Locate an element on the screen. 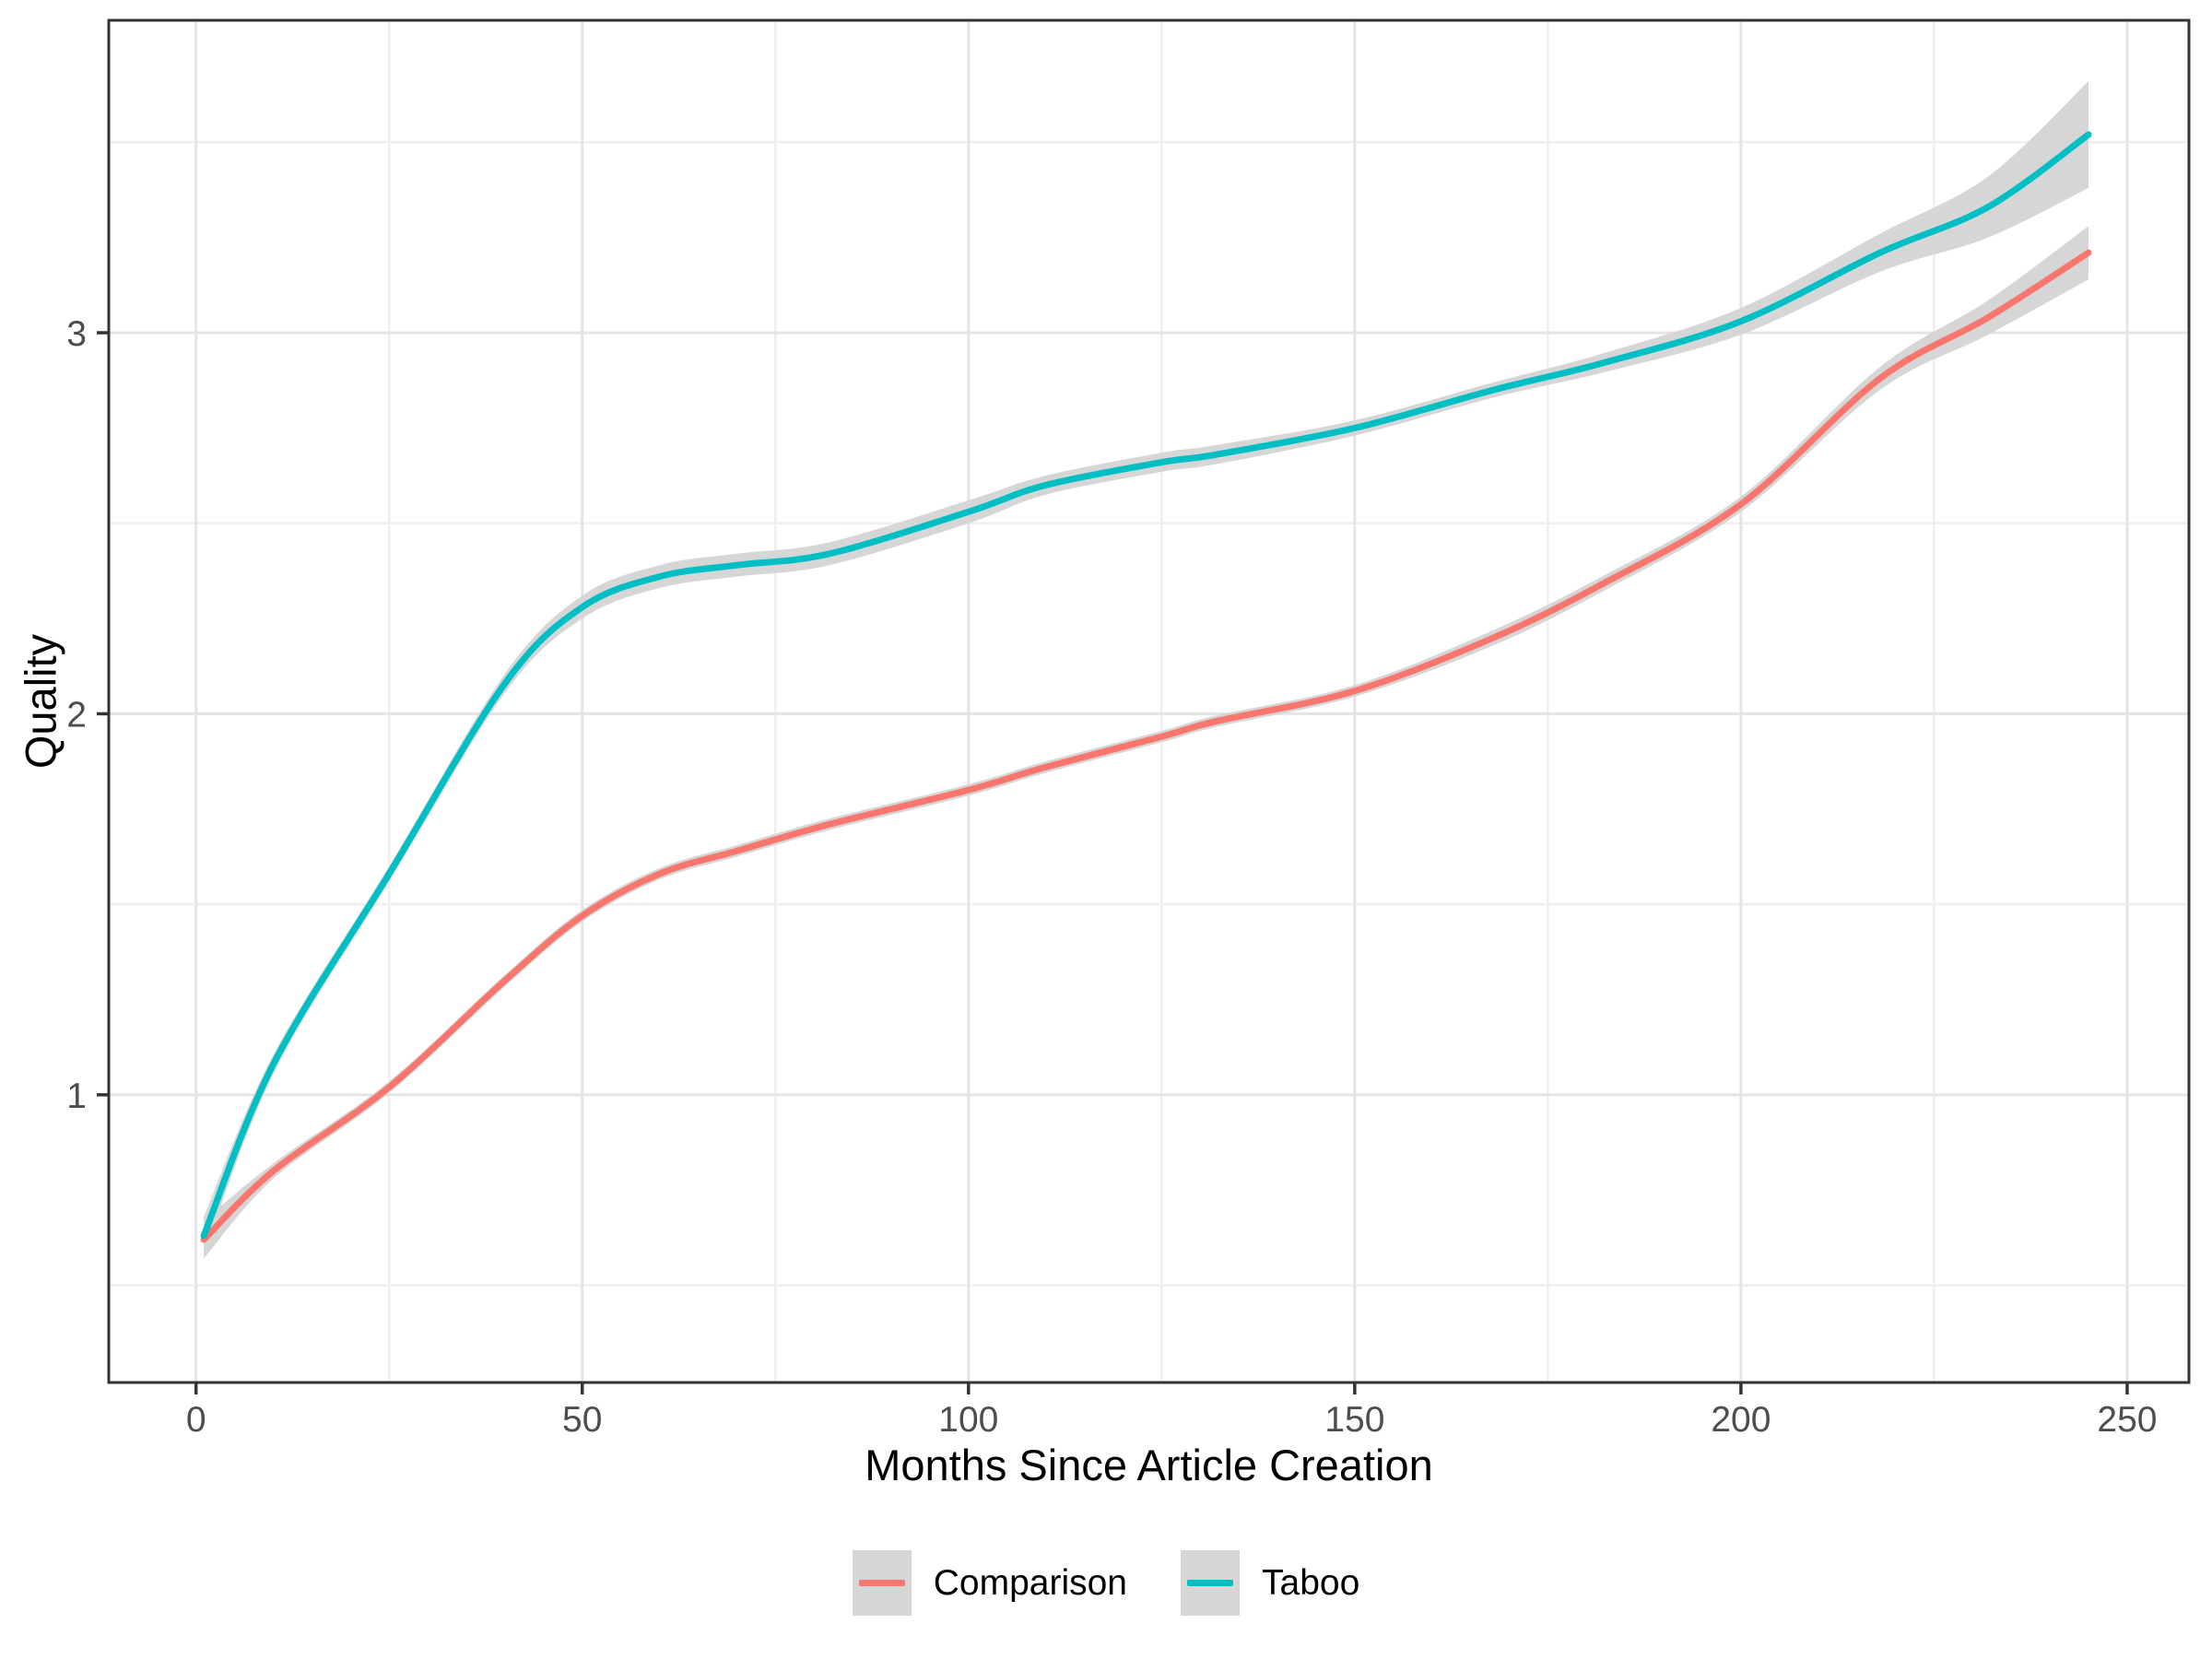 The image size is (2212, 1659). legend-label-comparison: Comparison is located at coordinates (1030, 1582).